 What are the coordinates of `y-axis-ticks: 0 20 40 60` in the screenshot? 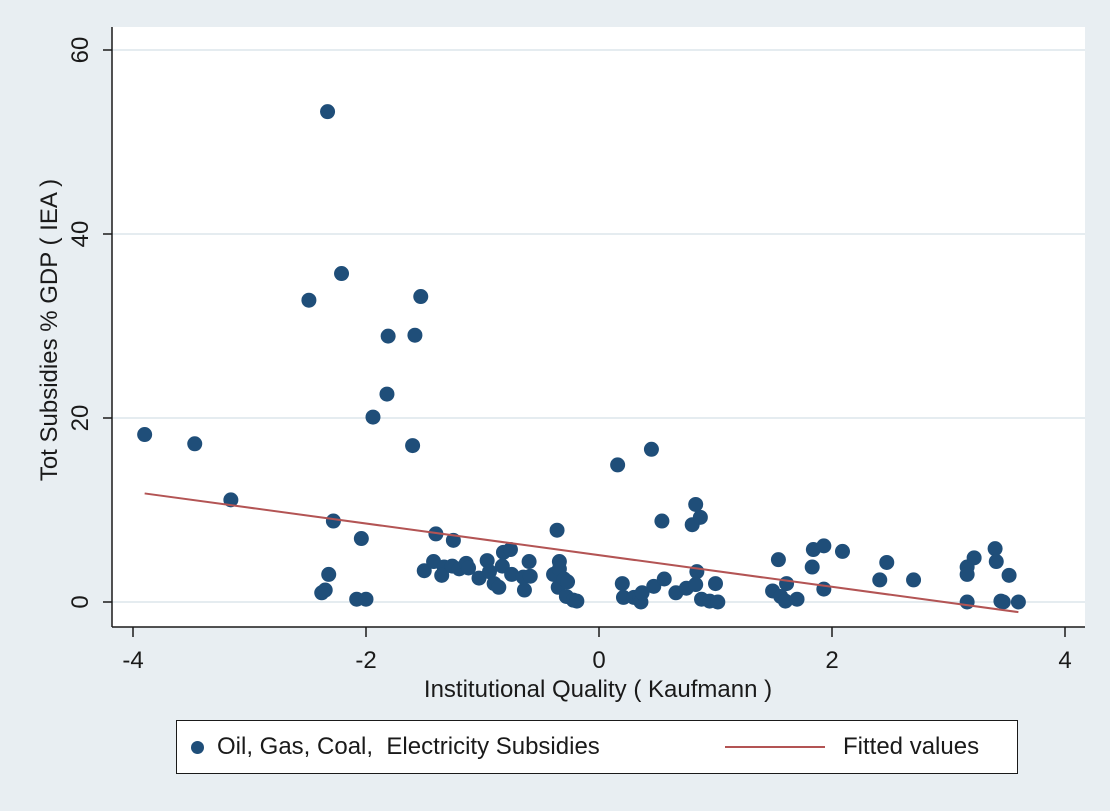 It's located at (89, 323).